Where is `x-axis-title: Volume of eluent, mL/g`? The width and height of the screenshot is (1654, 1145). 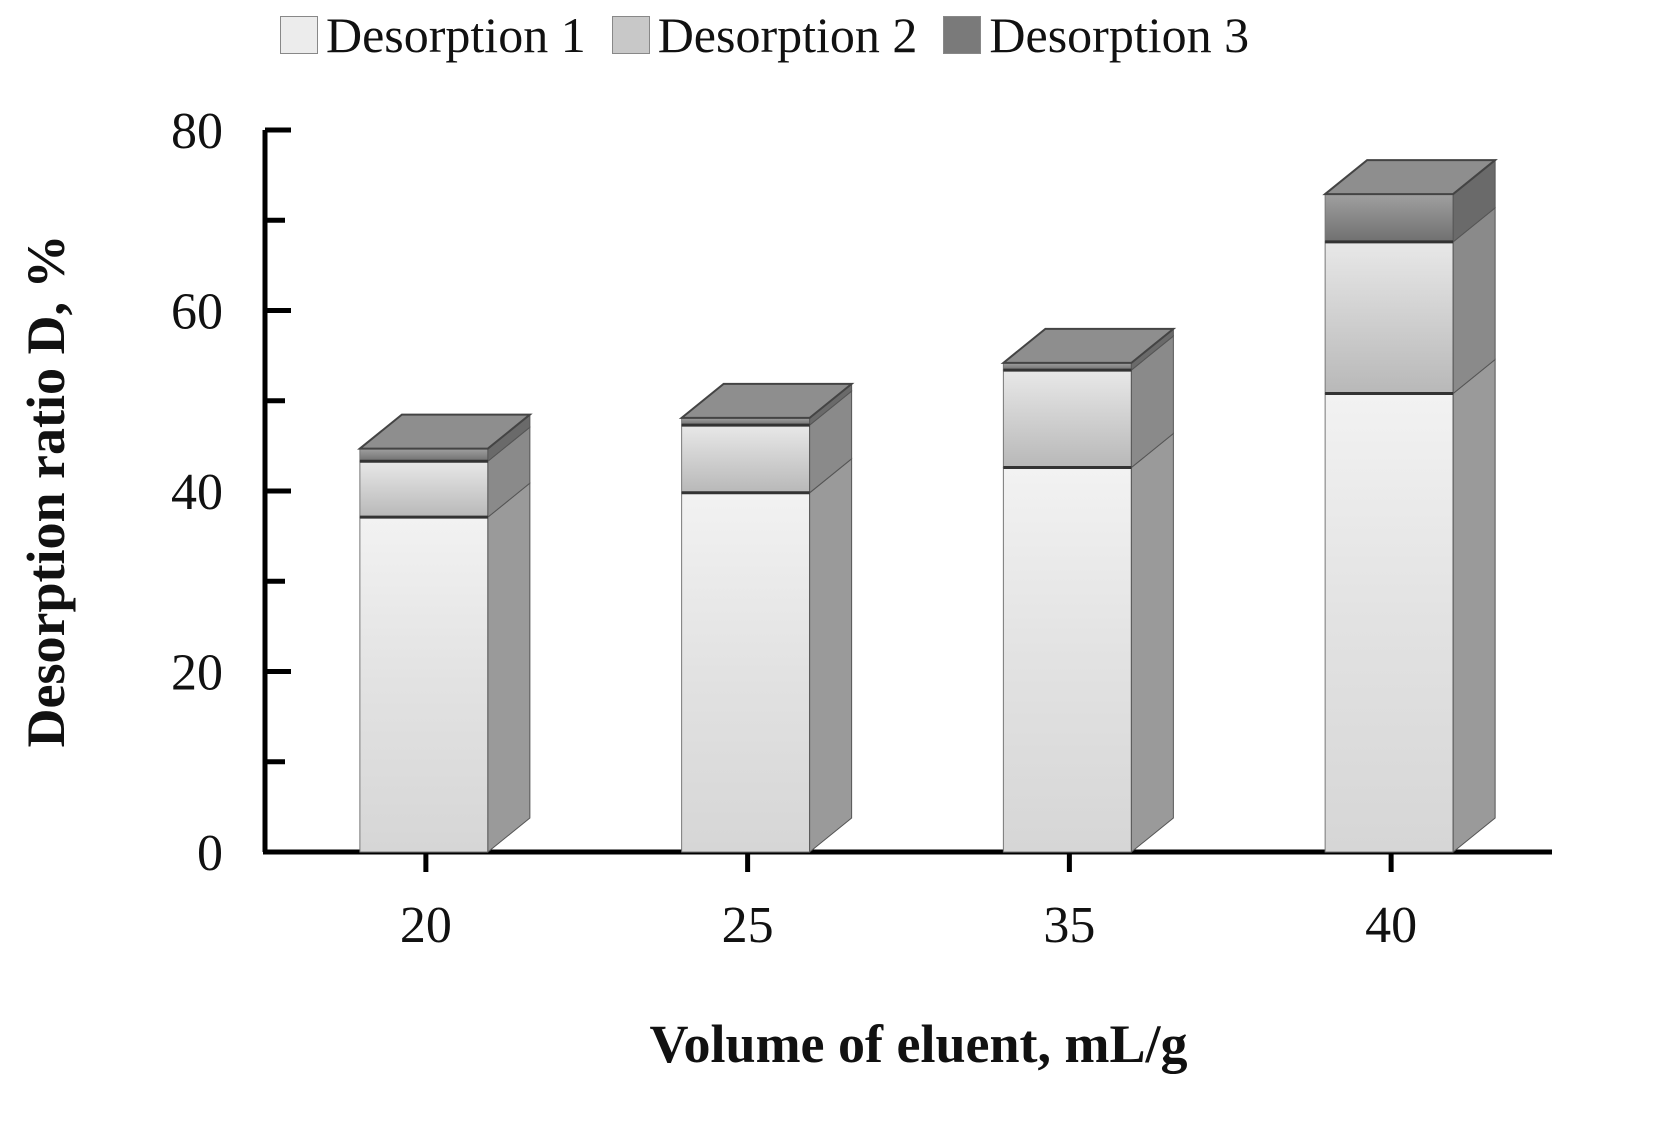
x-axis-title: Volume of eluent, mL/g is located at coordinates (919, 1044).